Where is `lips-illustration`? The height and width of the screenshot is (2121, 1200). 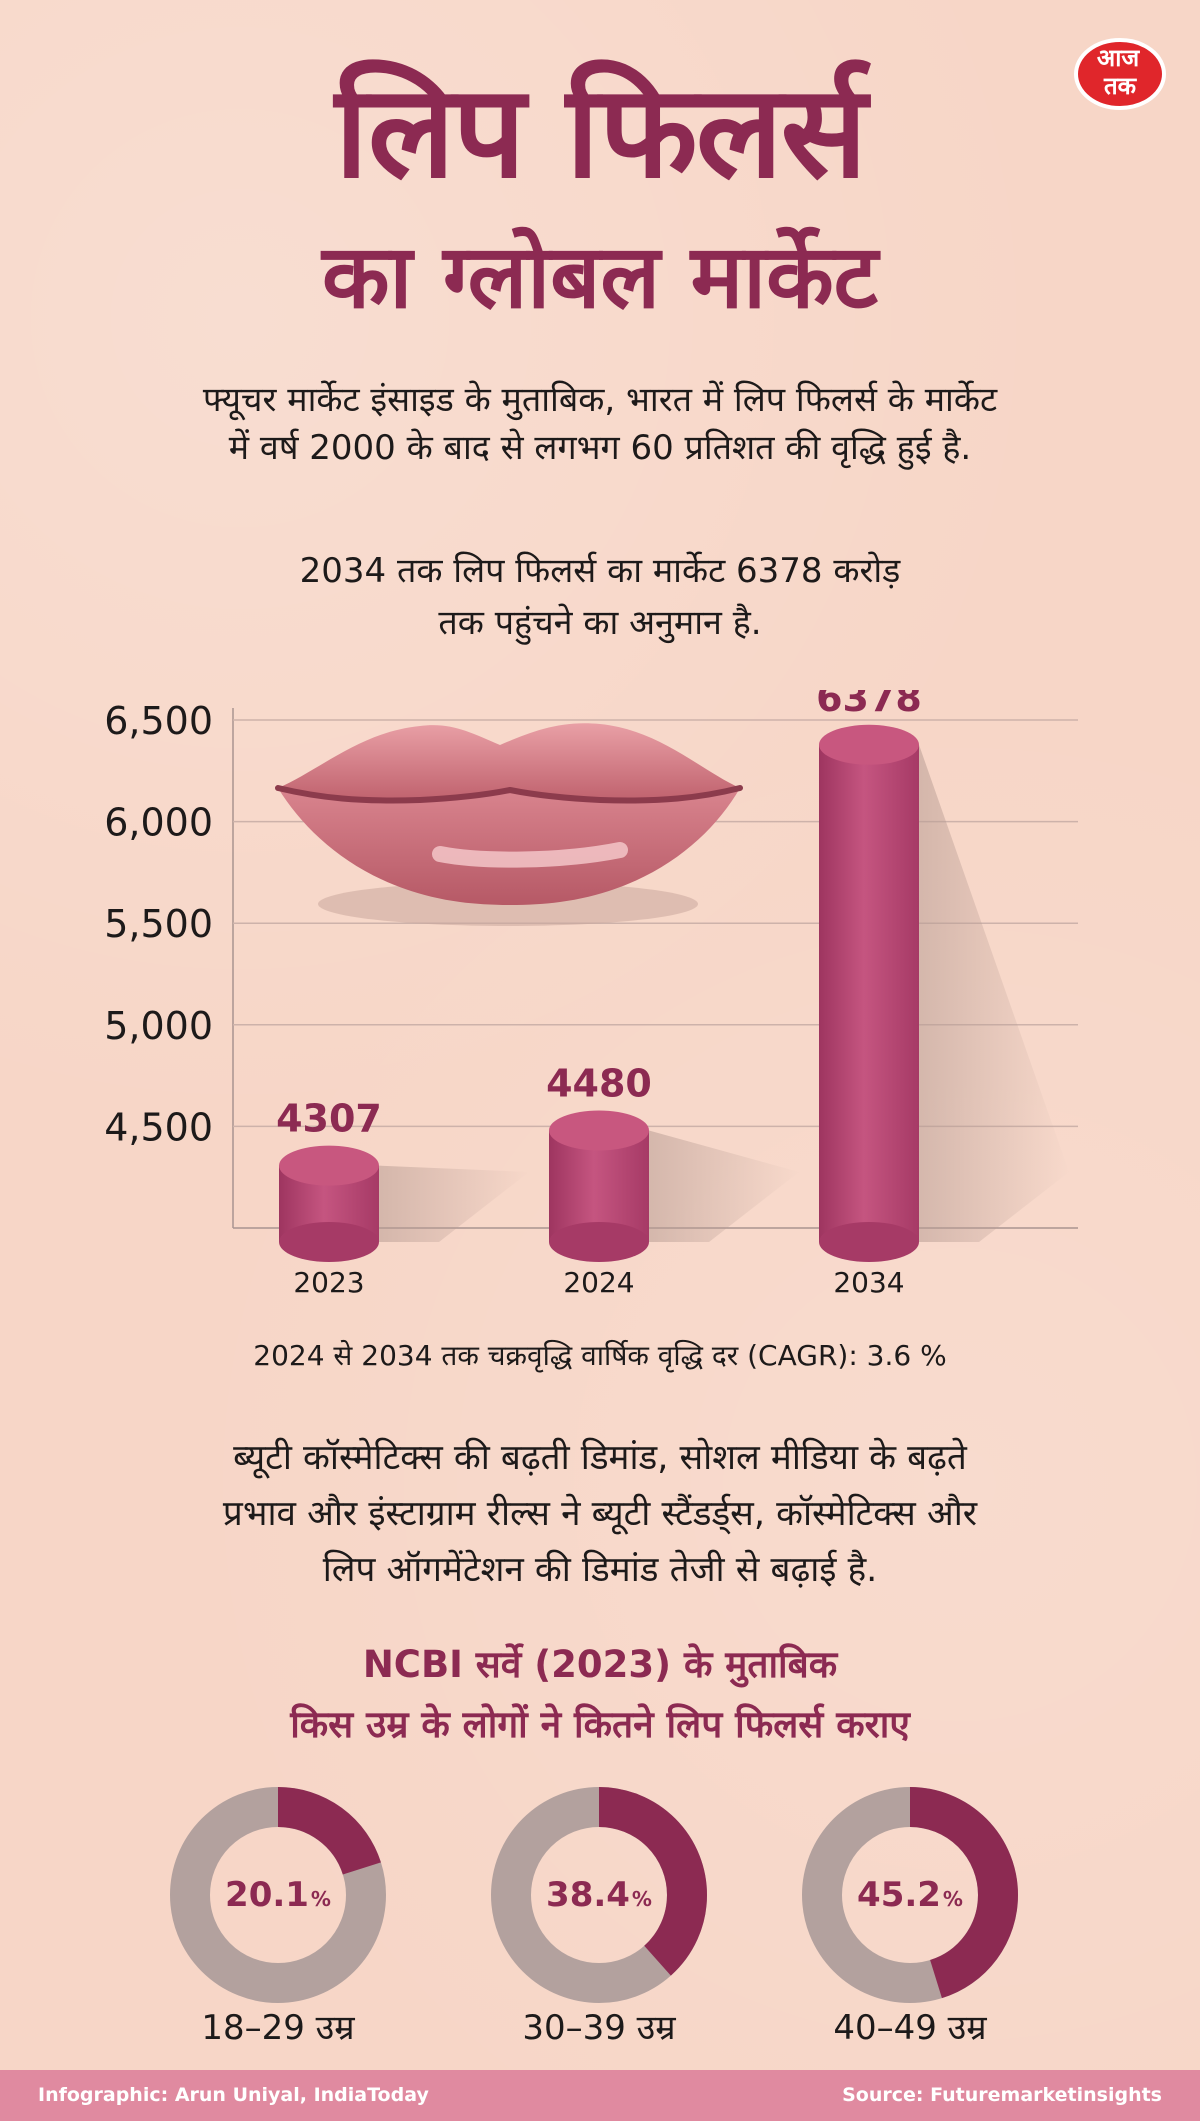
lips-illustration is located at coordinates (509, 824).